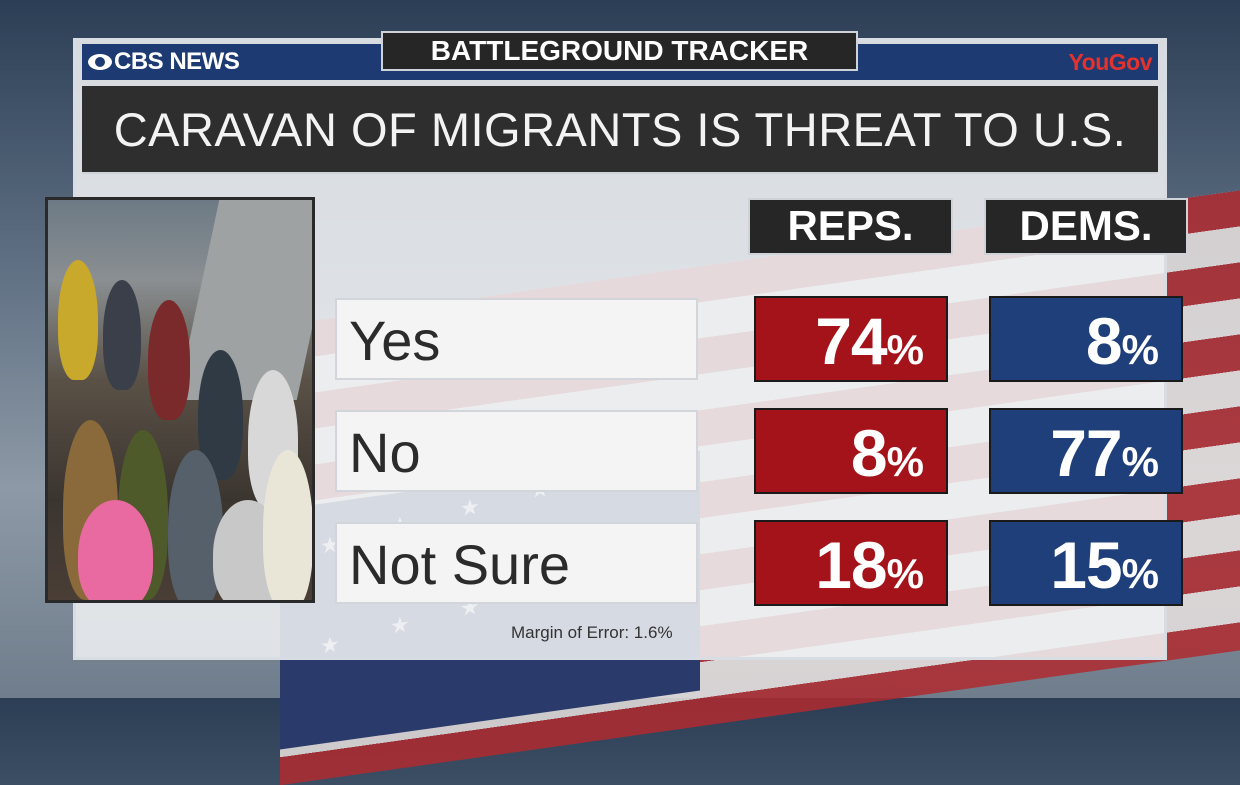 The image size is (1240, 785). I want to click on value-number: 77, so click(1086, 453).